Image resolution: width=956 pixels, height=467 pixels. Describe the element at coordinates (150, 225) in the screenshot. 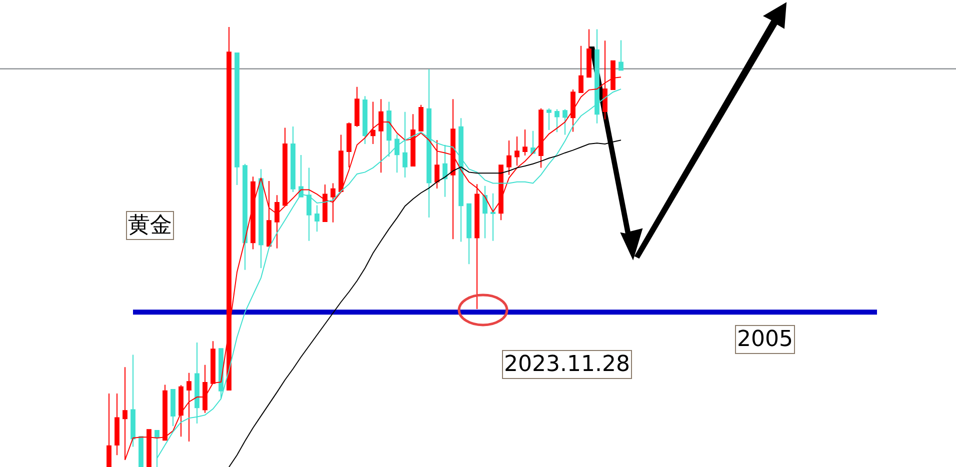

I see `text: 黄金` at that location.